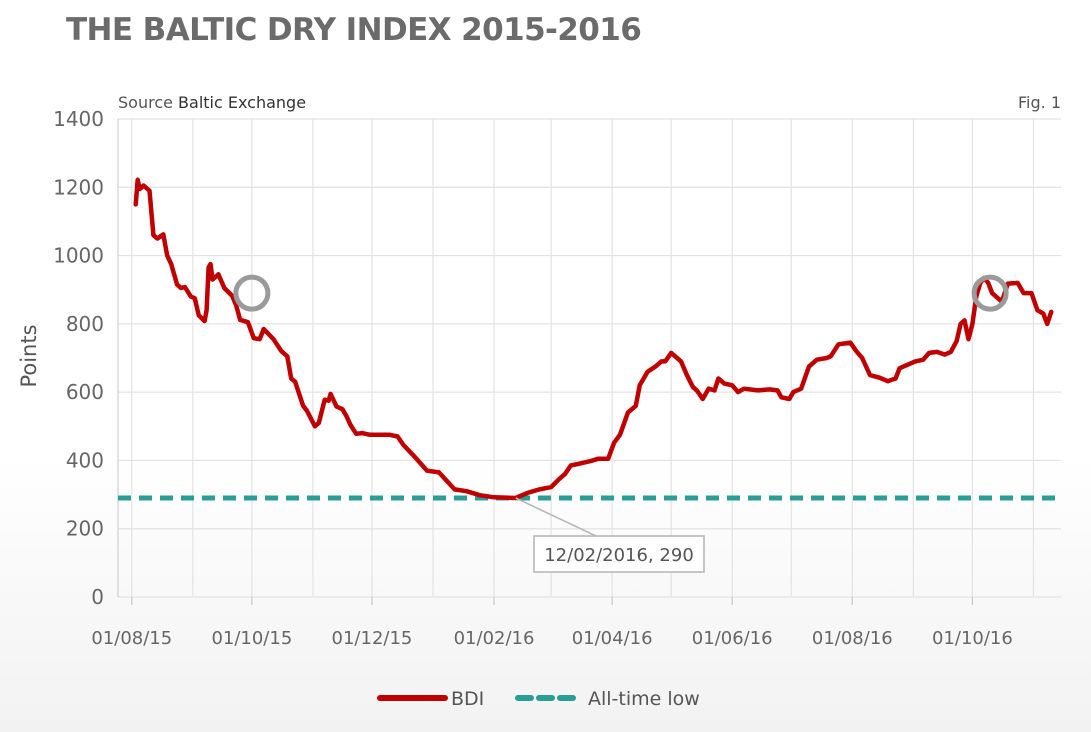 This screenshot has width=1091, height=732. What do you see at coordinates (85, 460) in the screenshot?
I see `y-tick-label: 400` at bounding box center [85, 460].